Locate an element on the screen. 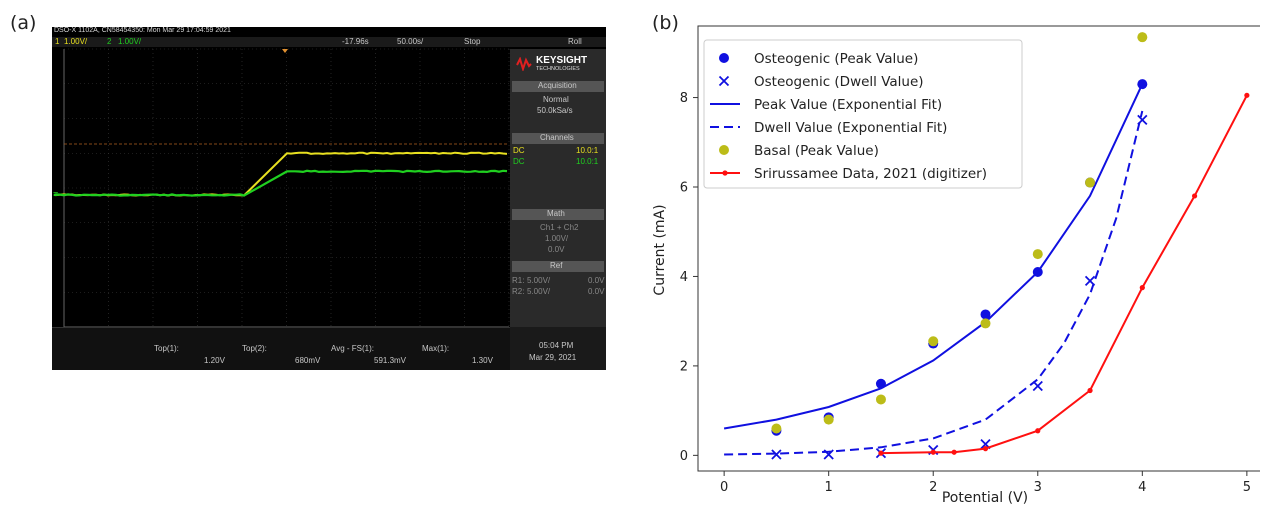 The image size is (1265, 510). ch1-probe: 10.0:1 is located at coordinates (587, 150).